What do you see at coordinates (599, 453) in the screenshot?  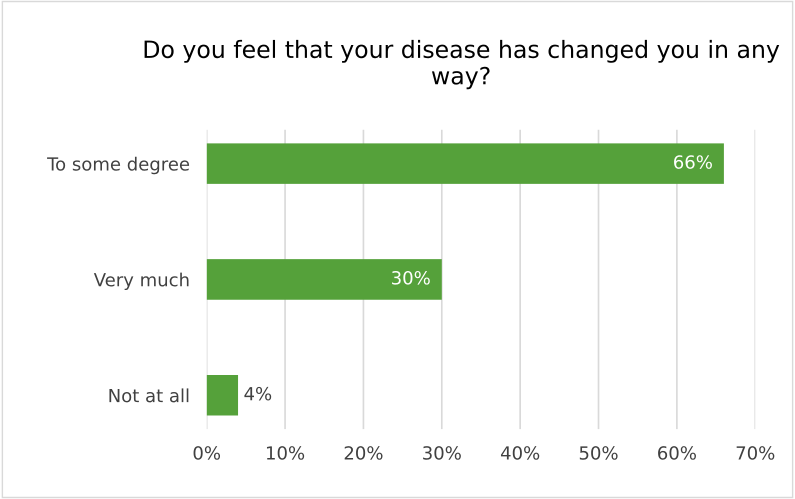 I see `x-tick-label: 50%` at bounding box center [599, 453].